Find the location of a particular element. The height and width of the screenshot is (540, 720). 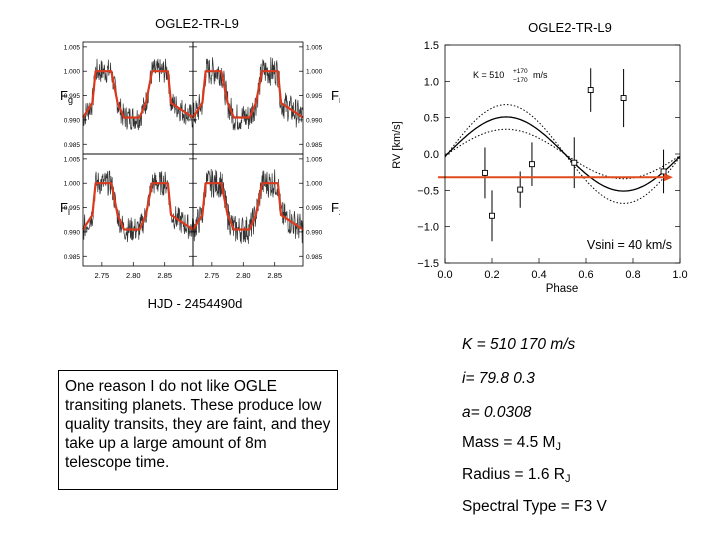

rv-ytick-label: 0.5 is located at coordinates (431, 119).